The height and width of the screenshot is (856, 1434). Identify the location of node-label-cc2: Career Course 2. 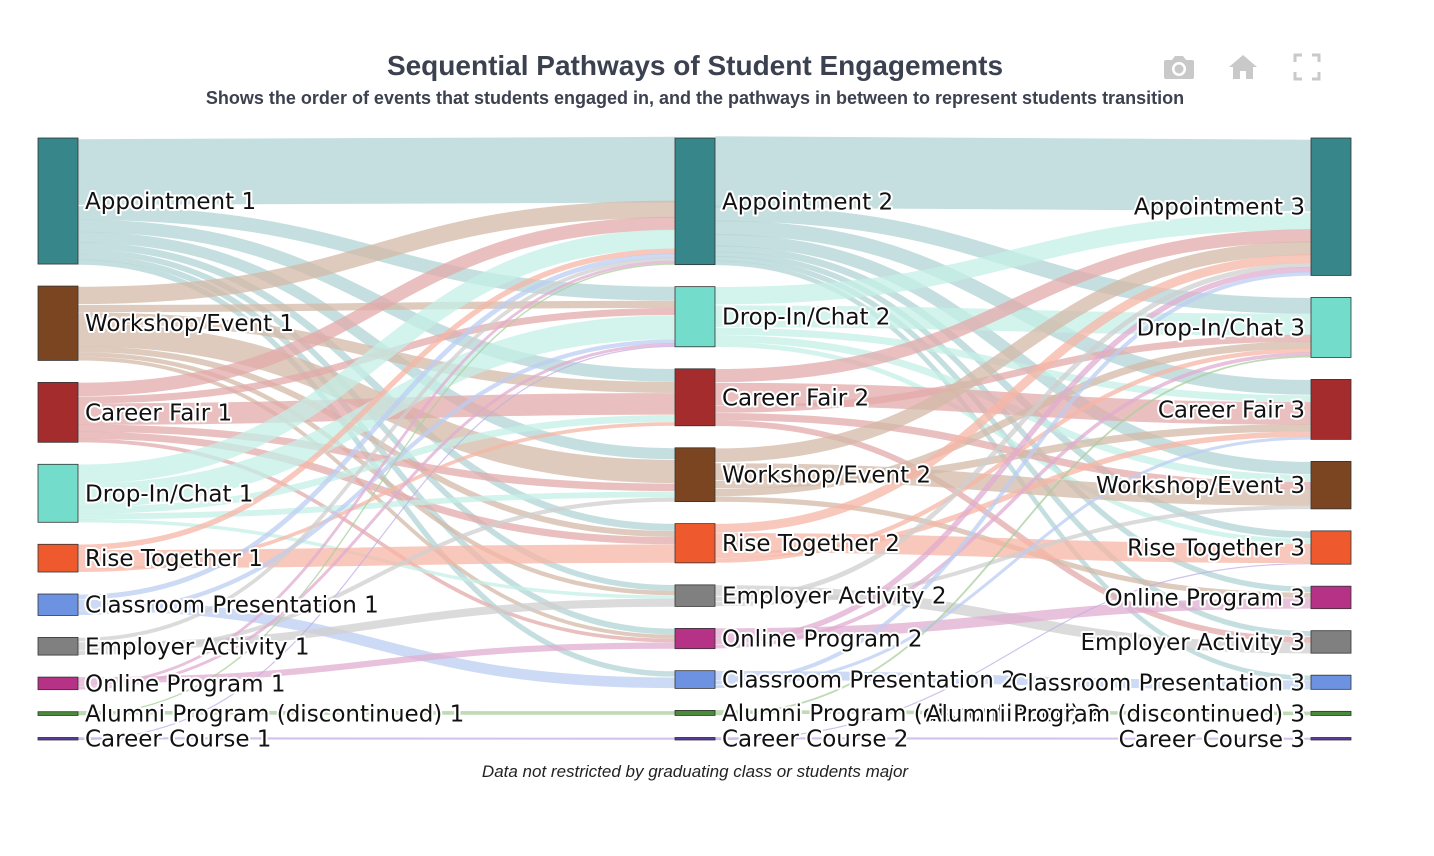
(815, 740).